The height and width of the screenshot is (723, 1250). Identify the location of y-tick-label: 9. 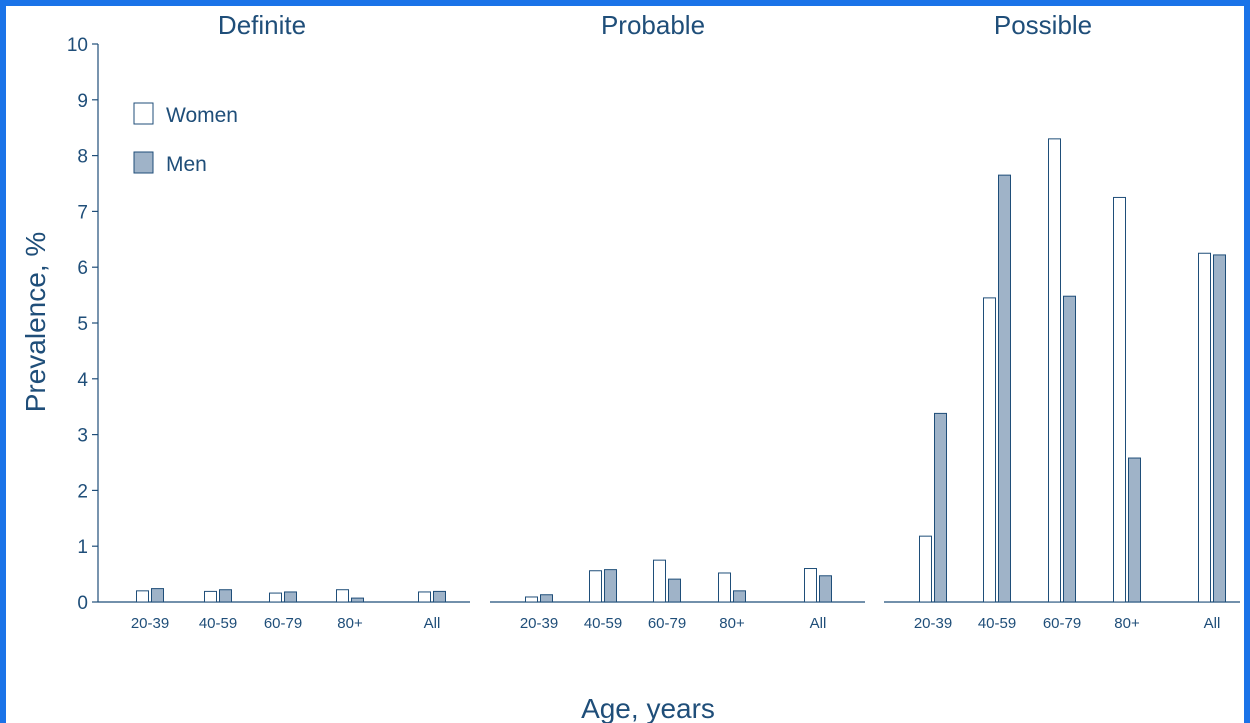
(82, 101).